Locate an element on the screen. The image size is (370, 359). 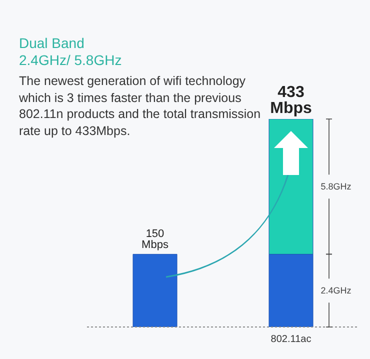
annotation: The newest generation of wifi technology which is 3 times faster than the previous 802.11n products and the total transmission rate up to 433Mbps. is located at coordinates (140, 106).